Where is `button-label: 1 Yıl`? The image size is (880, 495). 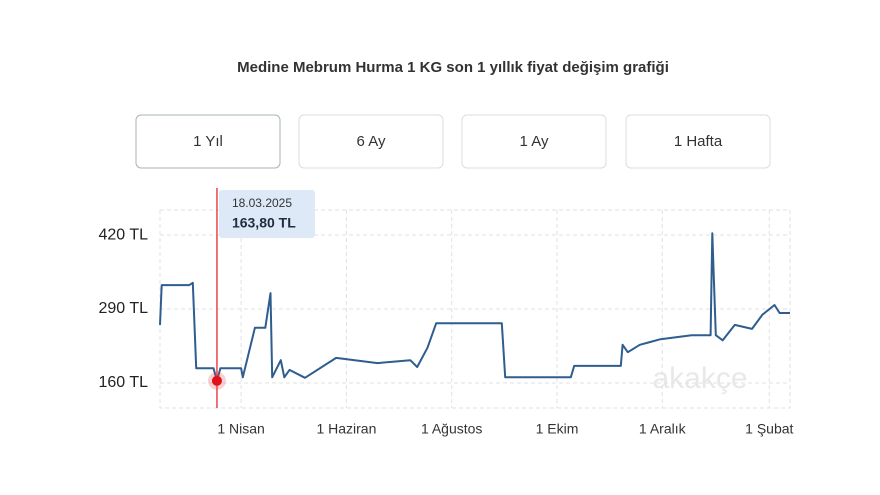 button-label: 1 Yıl is located at coordinates (208, 141).